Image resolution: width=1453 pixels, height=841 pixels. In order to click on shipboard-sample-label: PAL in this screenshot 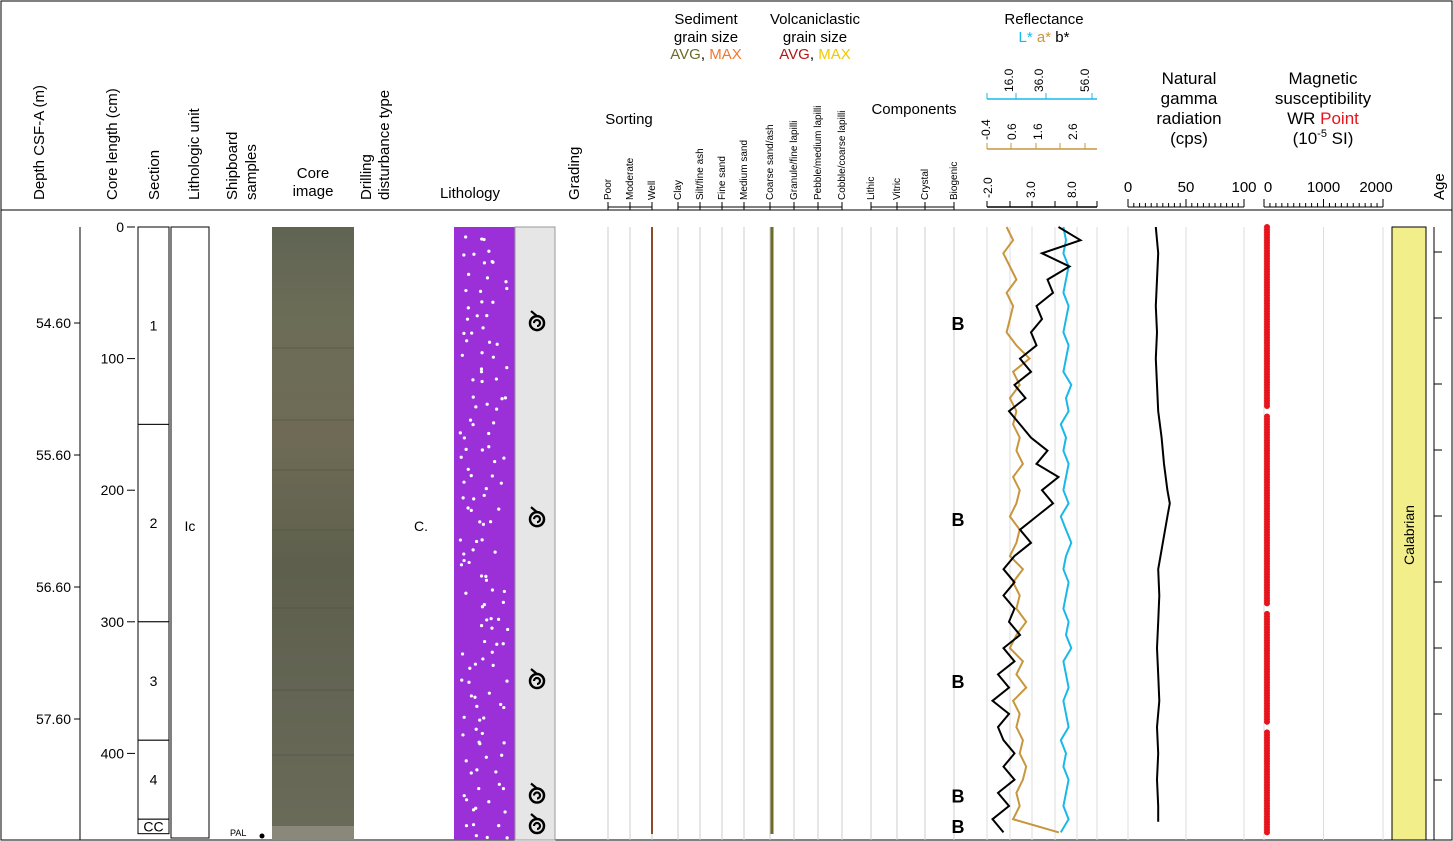, I will do `click(238, 833)`.